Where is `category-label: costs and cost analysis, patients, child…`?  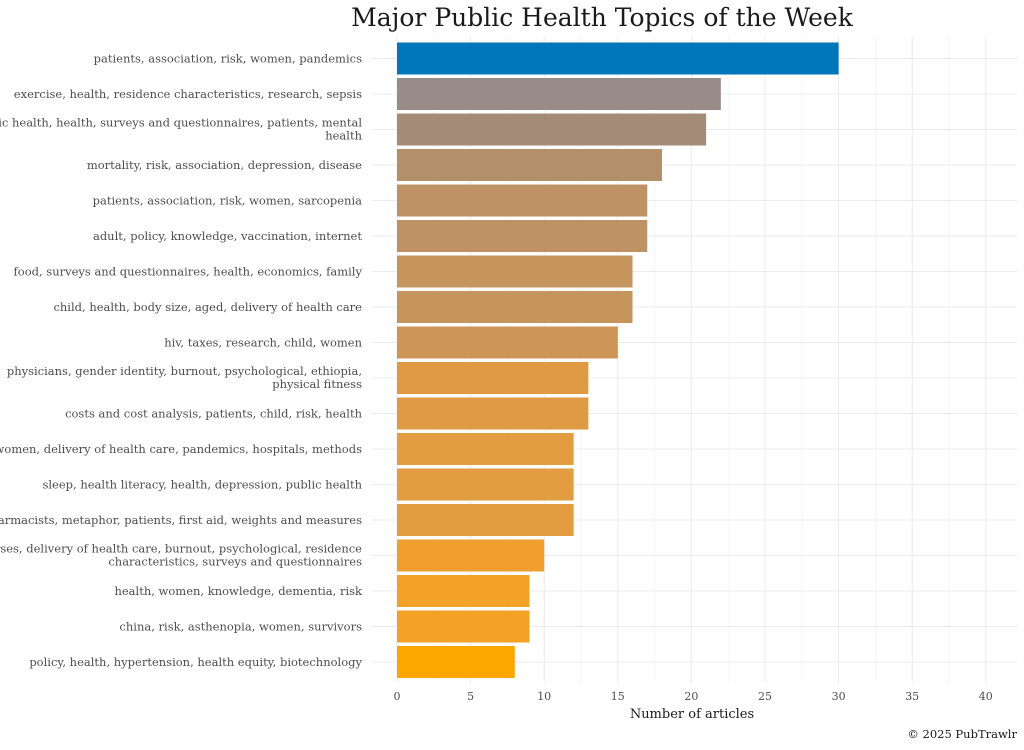
category-label: costs and cost analysis, patients, child… is located at coordinates (214, 414).